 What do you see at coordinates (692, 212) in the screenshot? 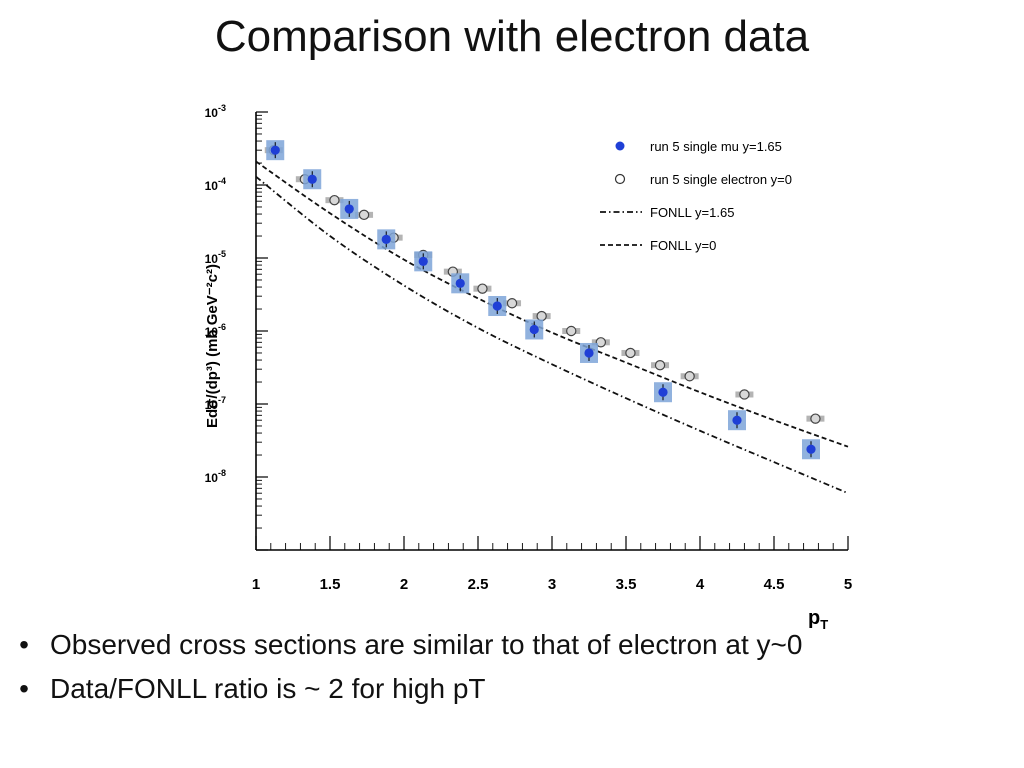
I see `legend-label: FONLL y=1.65` at bounding box center [692, 212].